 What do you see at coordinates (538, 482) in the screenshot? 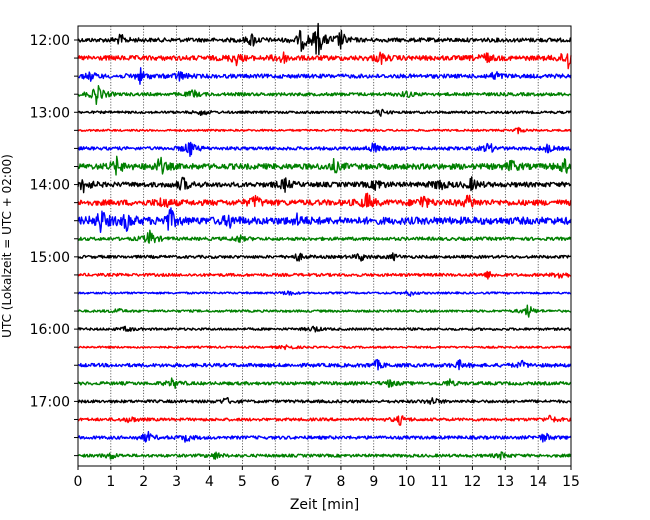
I see `x-tick-label-14: 14` at bounding box center [538, 482].